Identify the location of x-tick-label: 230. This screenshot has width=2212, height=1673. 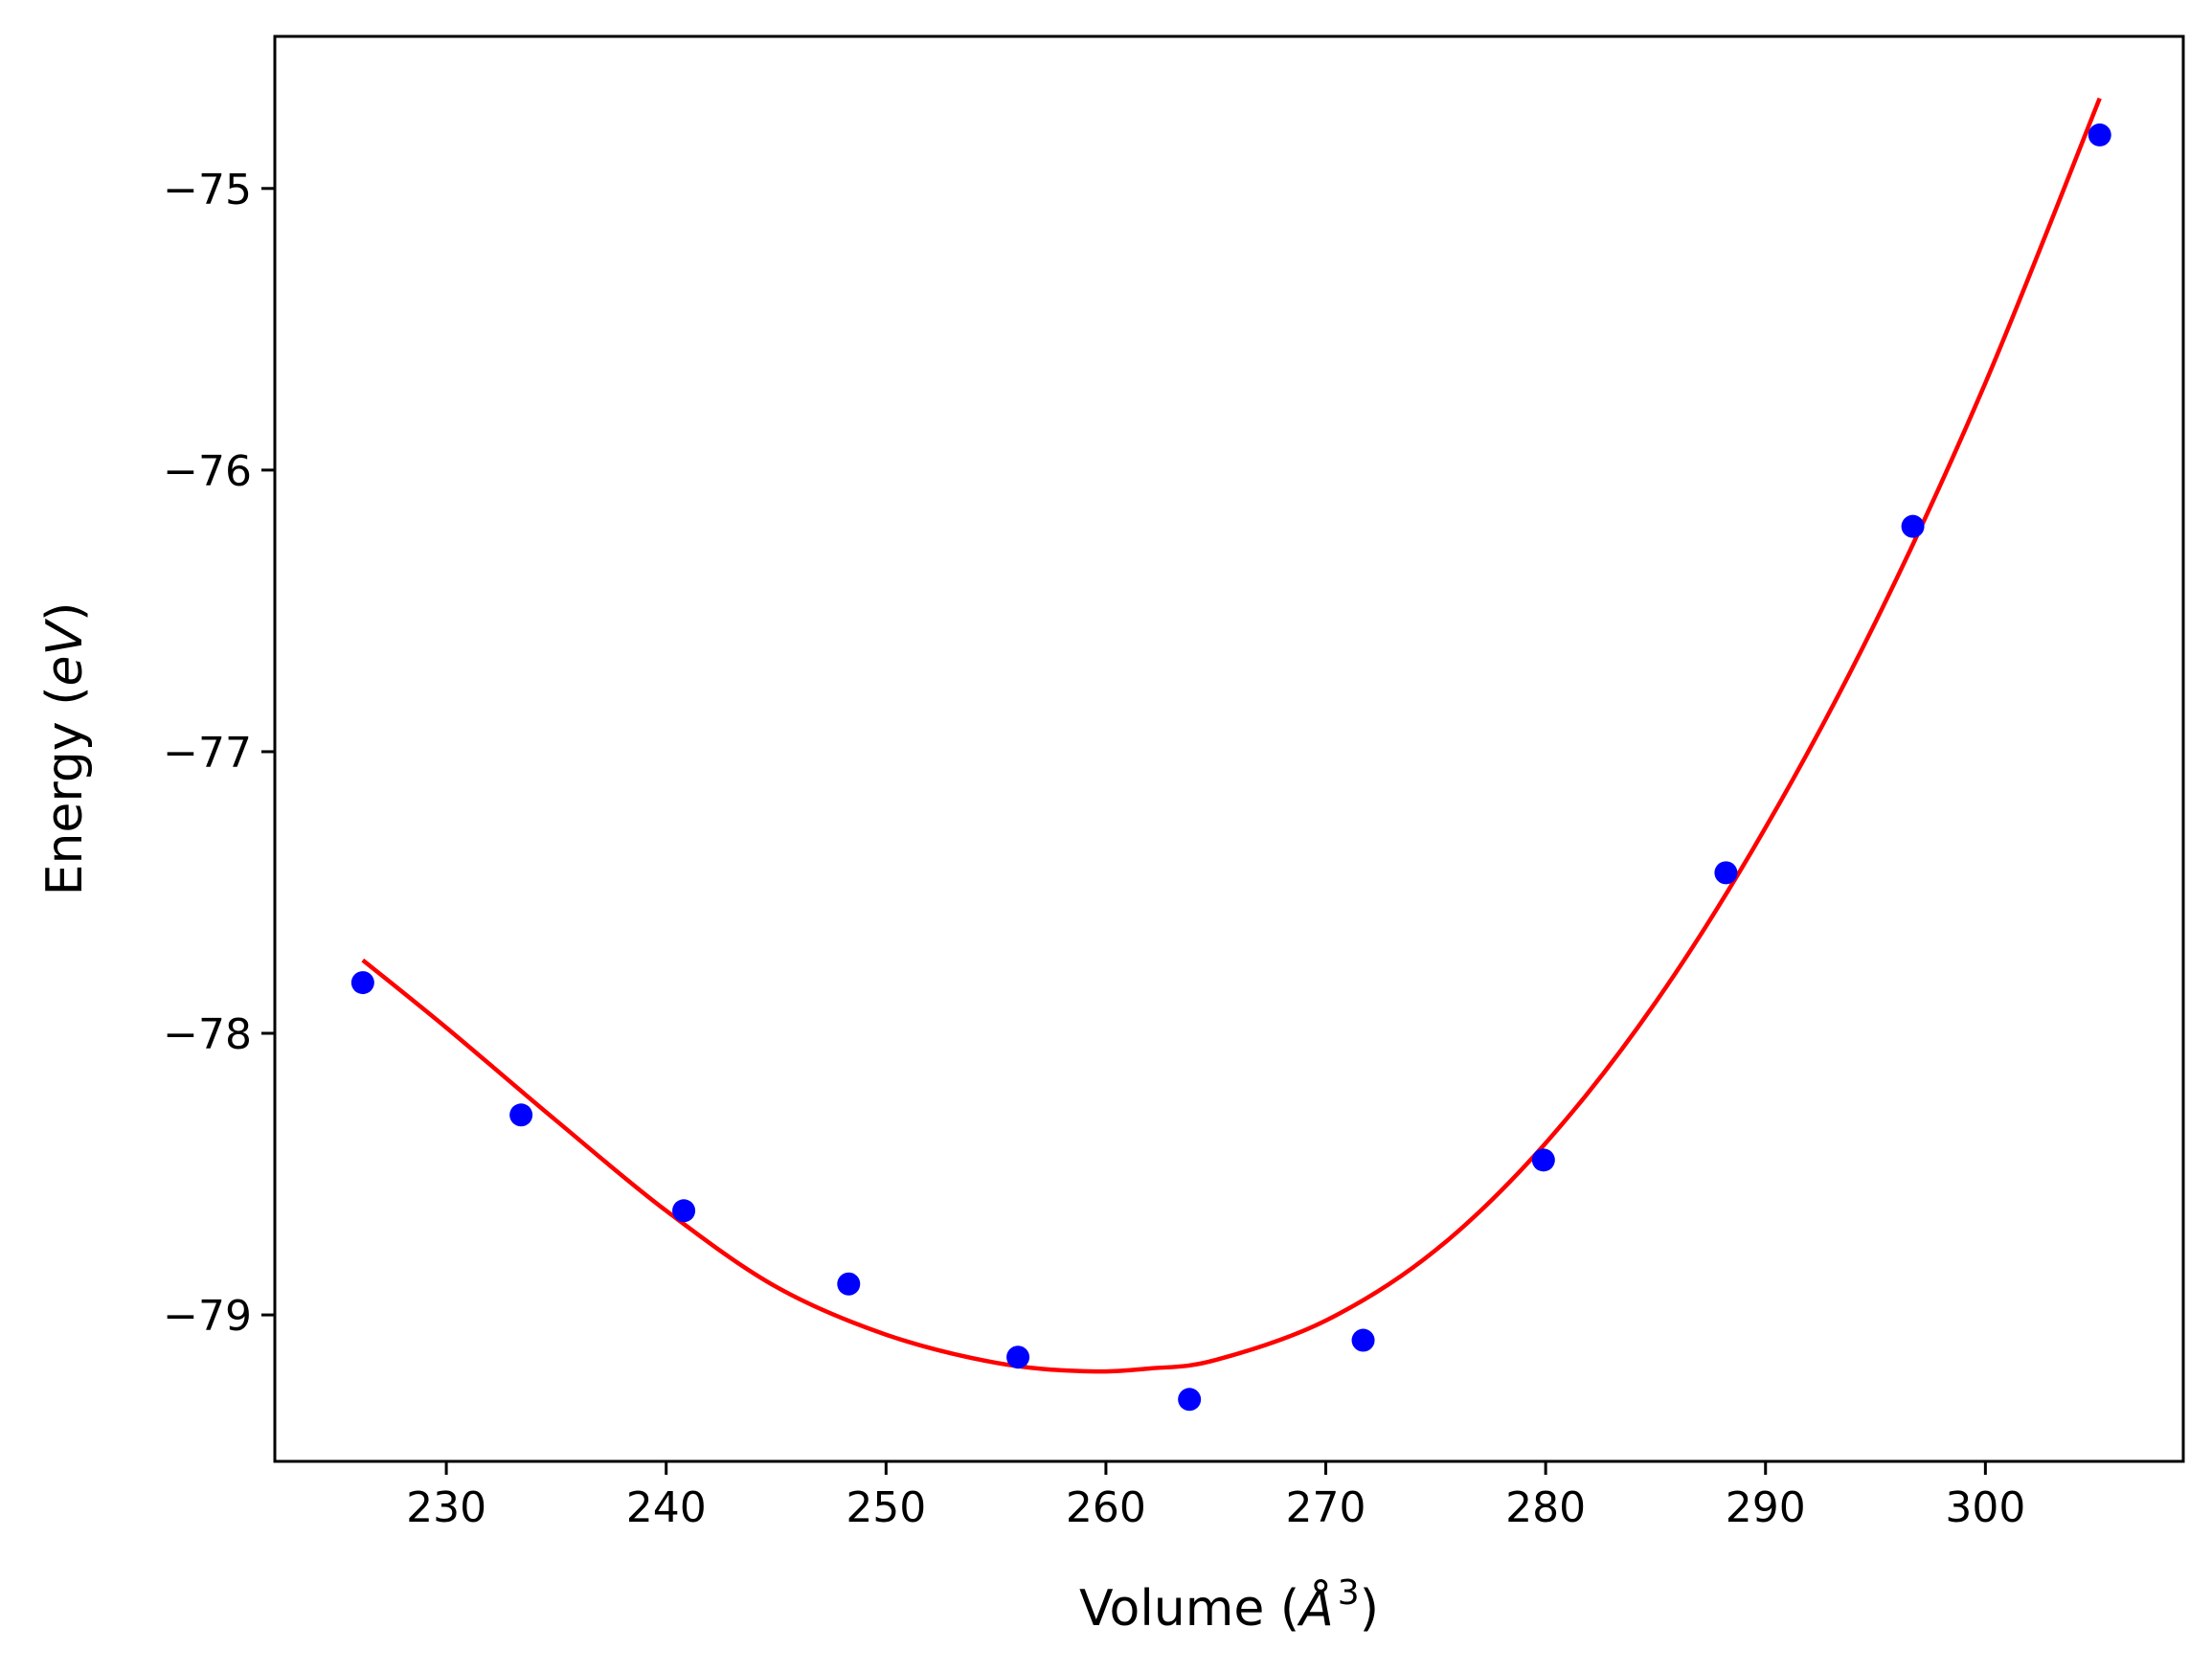
(446, 1507).